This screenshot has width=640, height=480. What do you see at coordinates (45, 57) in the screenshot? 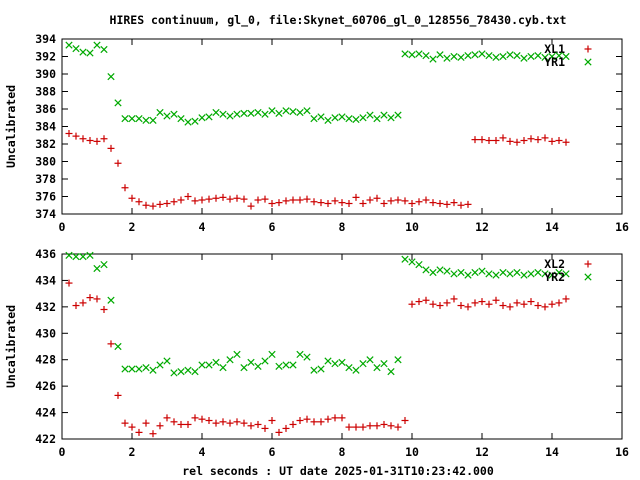
I see `y-tick-label: 392` at bounding box center [45, 57].